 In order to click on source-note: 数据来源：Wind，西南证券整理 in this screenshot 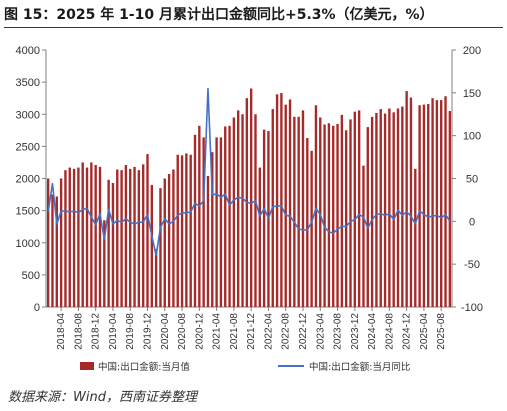, I will do `click(102, 397)`.